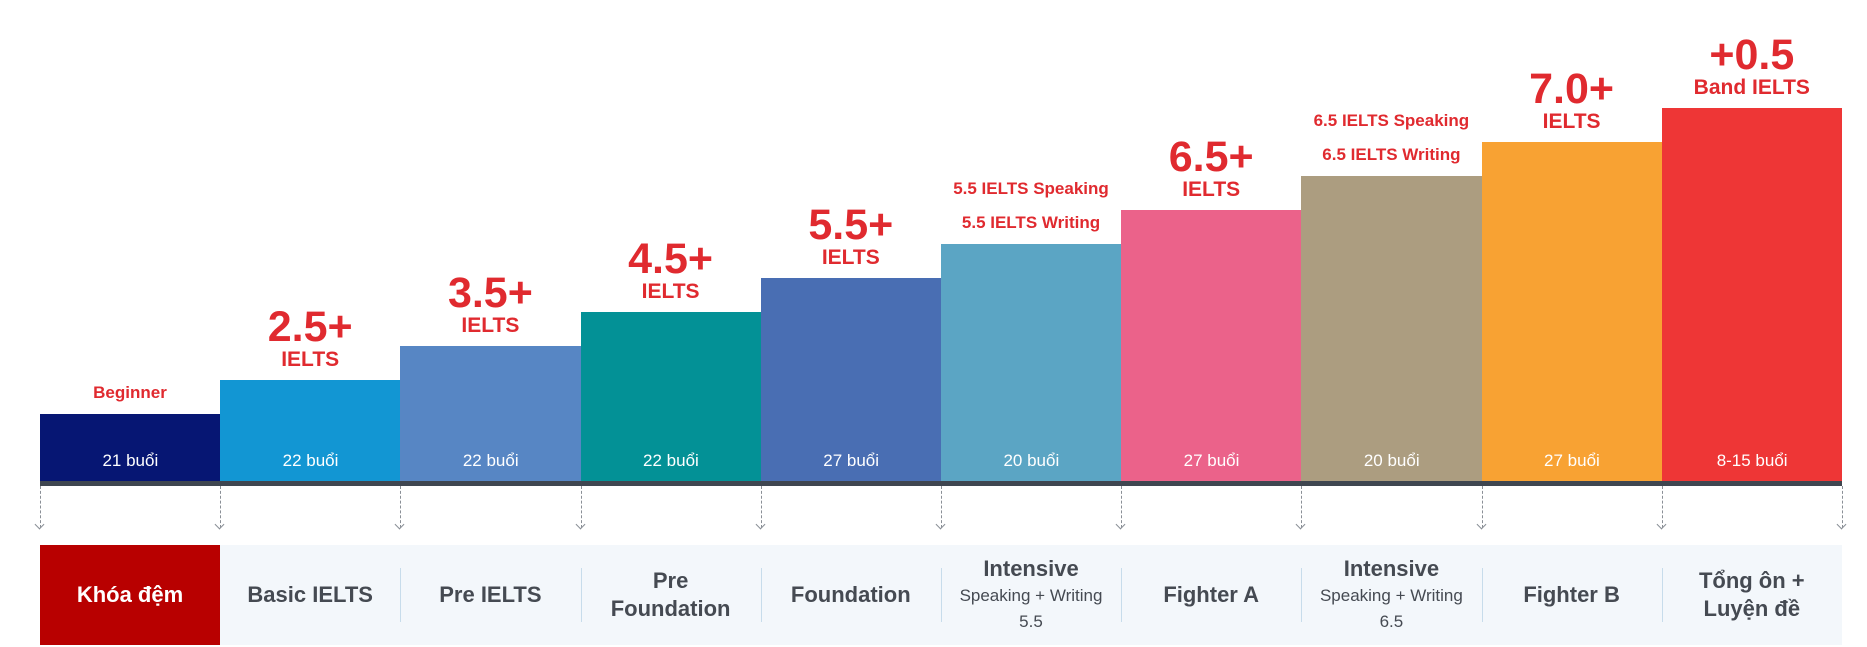 This screenshot has width=1867, height=647. I want to click on bar-target-label: 6.5+ IELTS, so click(1211, 169).